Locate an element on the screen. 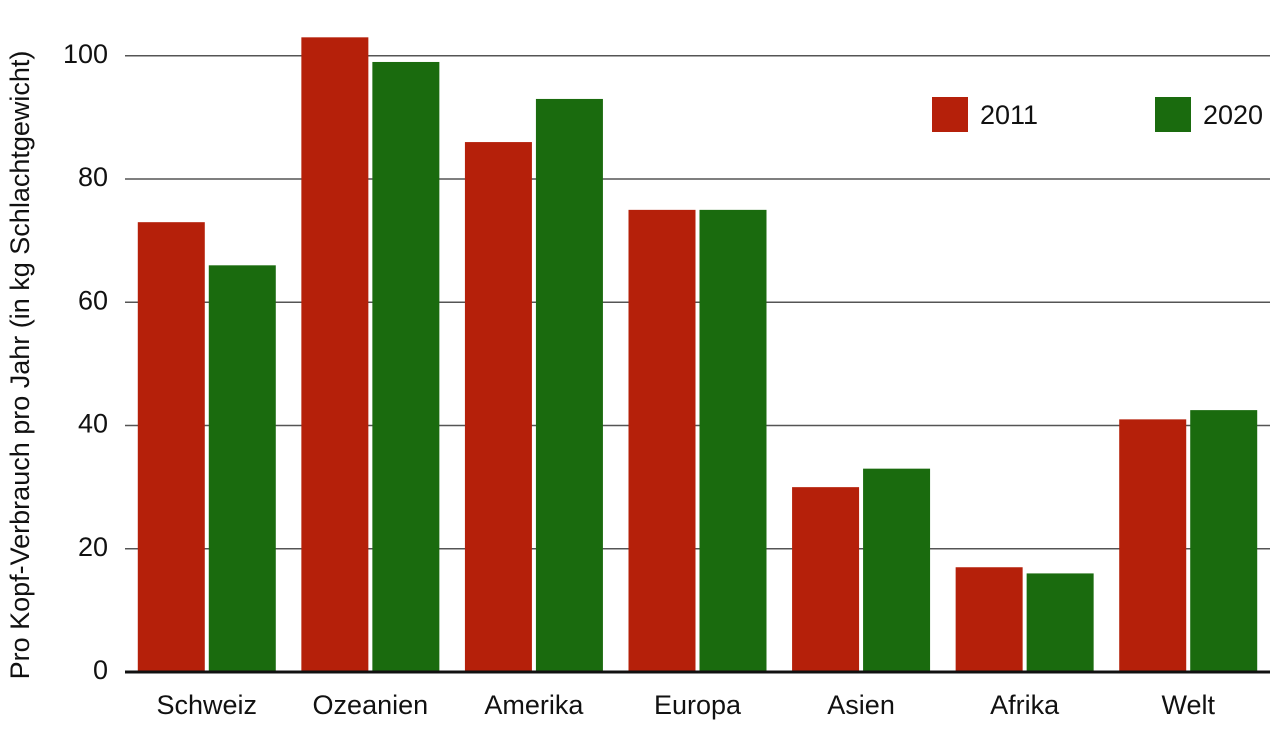 This screenshot has height=731, width=1280. y-tick-label: 40 is located at coordinates (93, 424).